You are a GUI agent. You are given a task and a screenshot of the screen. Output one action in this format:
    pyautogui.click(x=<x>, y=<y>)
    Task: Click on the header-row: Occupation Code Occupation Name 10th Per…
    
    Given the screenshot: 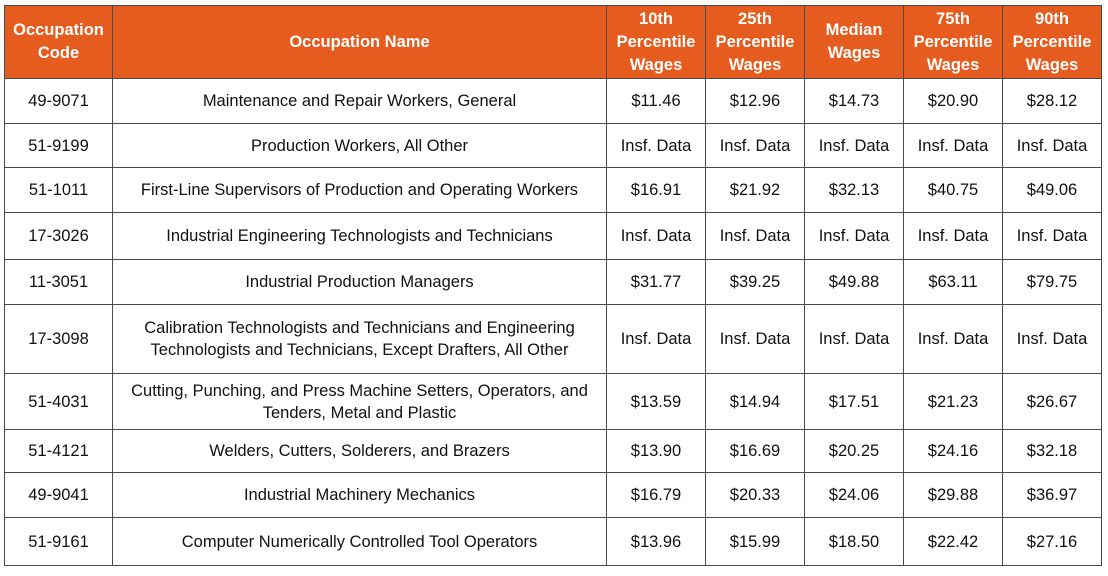 What is the action you would take?
    pyautogui.click(x=553, y=42)
    